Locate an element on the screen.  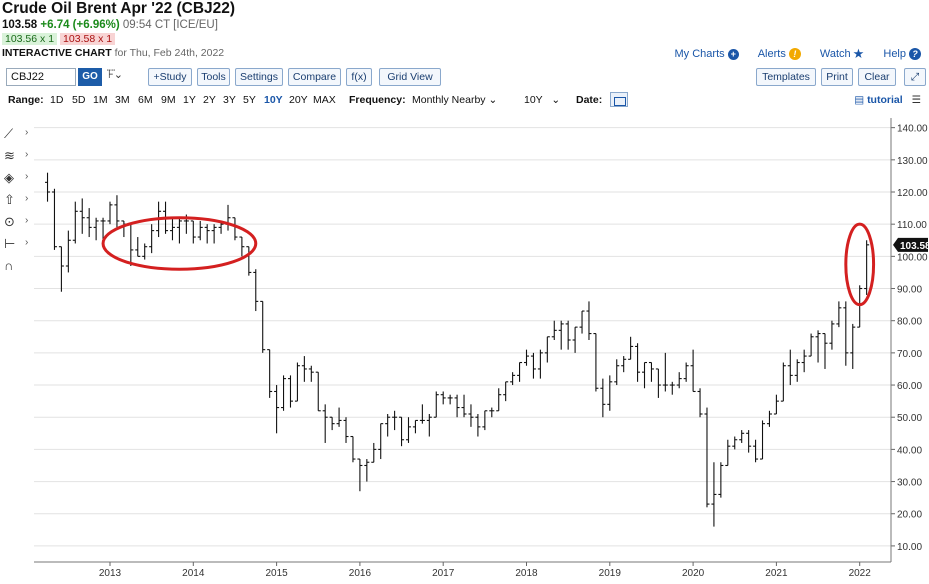
my-charts-link: My Charts + is located at coordinates (703, 54).